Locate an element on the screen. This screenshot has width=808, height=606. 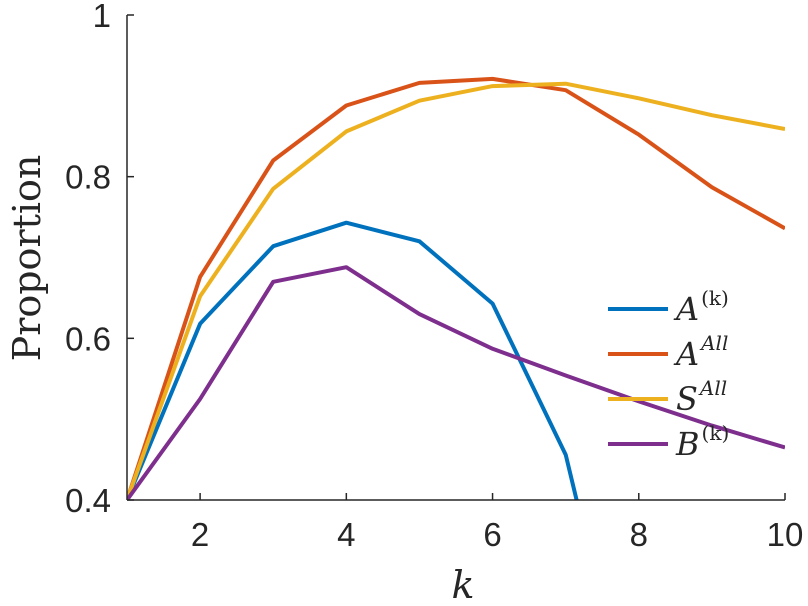
x-tick-label: 2 is located at coordinates (200, 534).